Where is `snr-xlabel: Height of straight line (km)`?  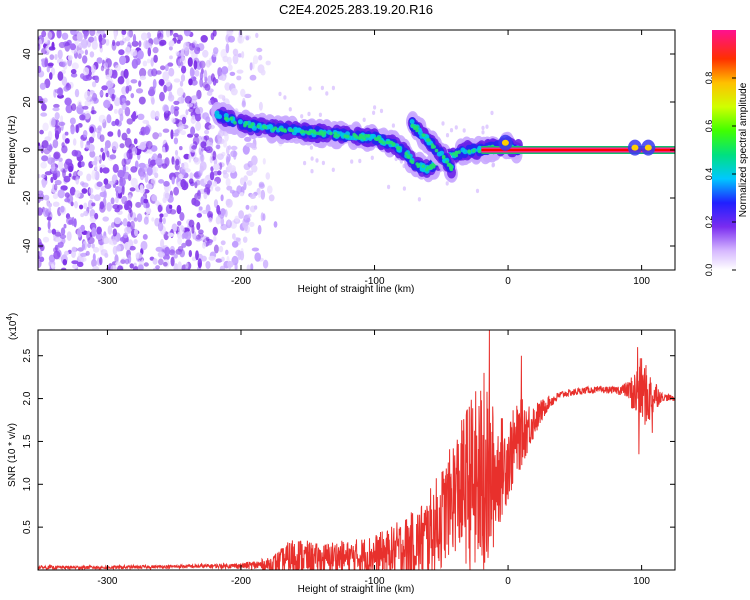
snr-xlabel: Height of straight line (km) is located at coordinates (356, 589).